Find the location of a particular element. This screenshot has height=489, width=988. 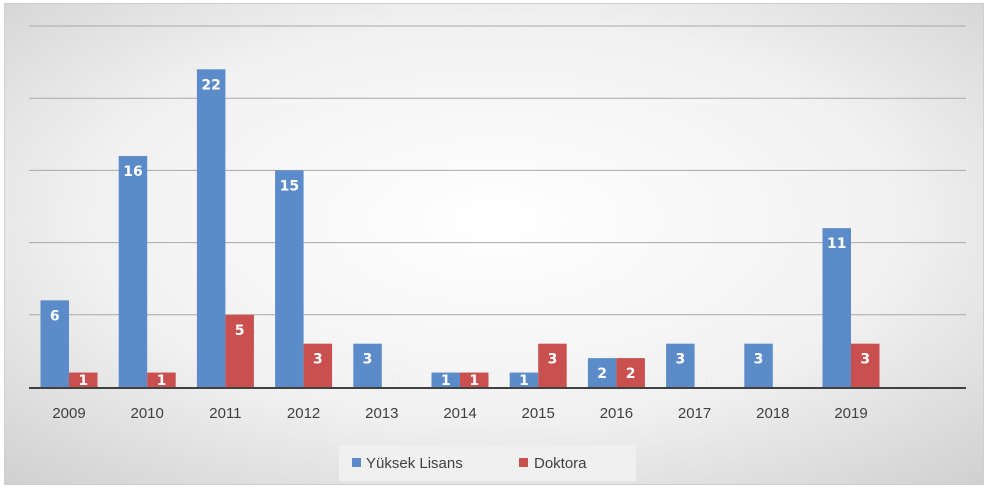

x-tick-label: 2010 is located at coordinates (147, 413).